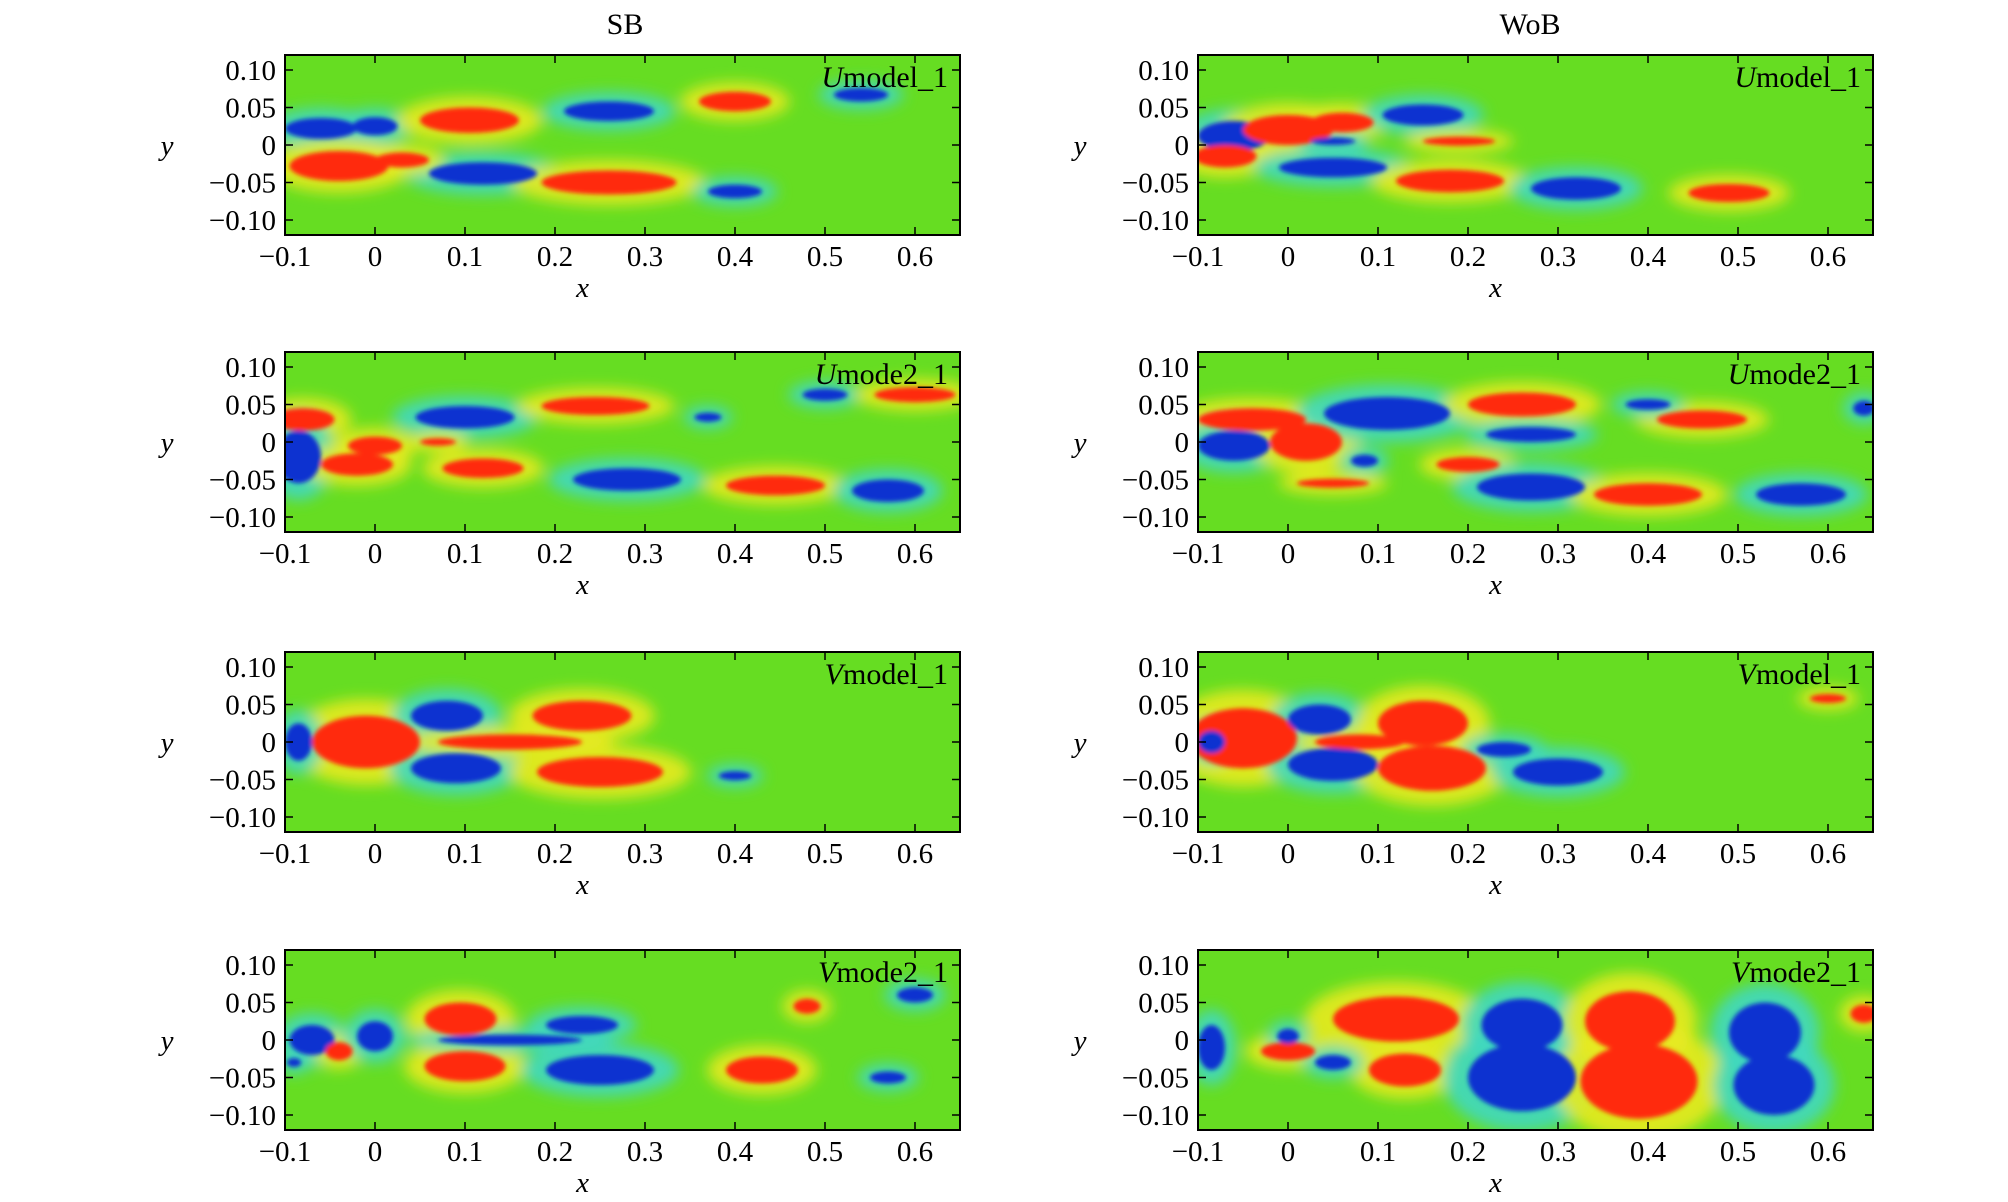 The width and height of the screenshot is (2008, 1202). I want to click on panel-label: Vmodel_1, so click(886, 674).